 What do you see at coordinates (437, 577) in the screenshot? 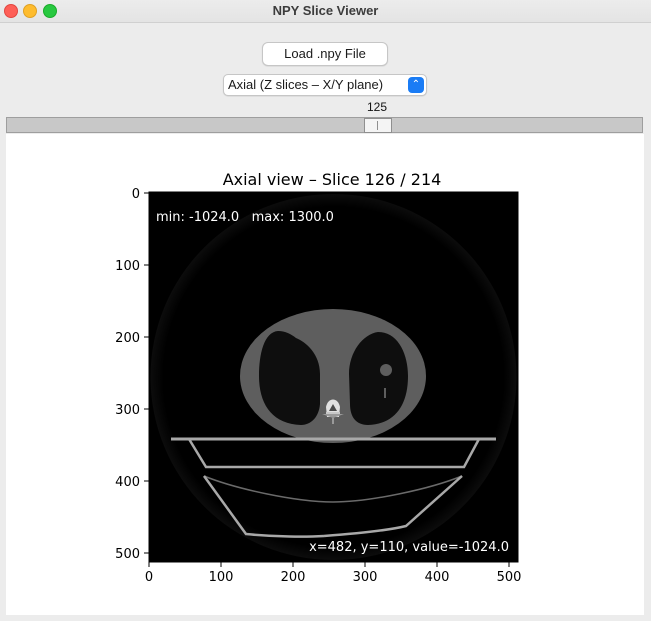
I see `x-tick-label: 400` at bounding box center [437, 577].